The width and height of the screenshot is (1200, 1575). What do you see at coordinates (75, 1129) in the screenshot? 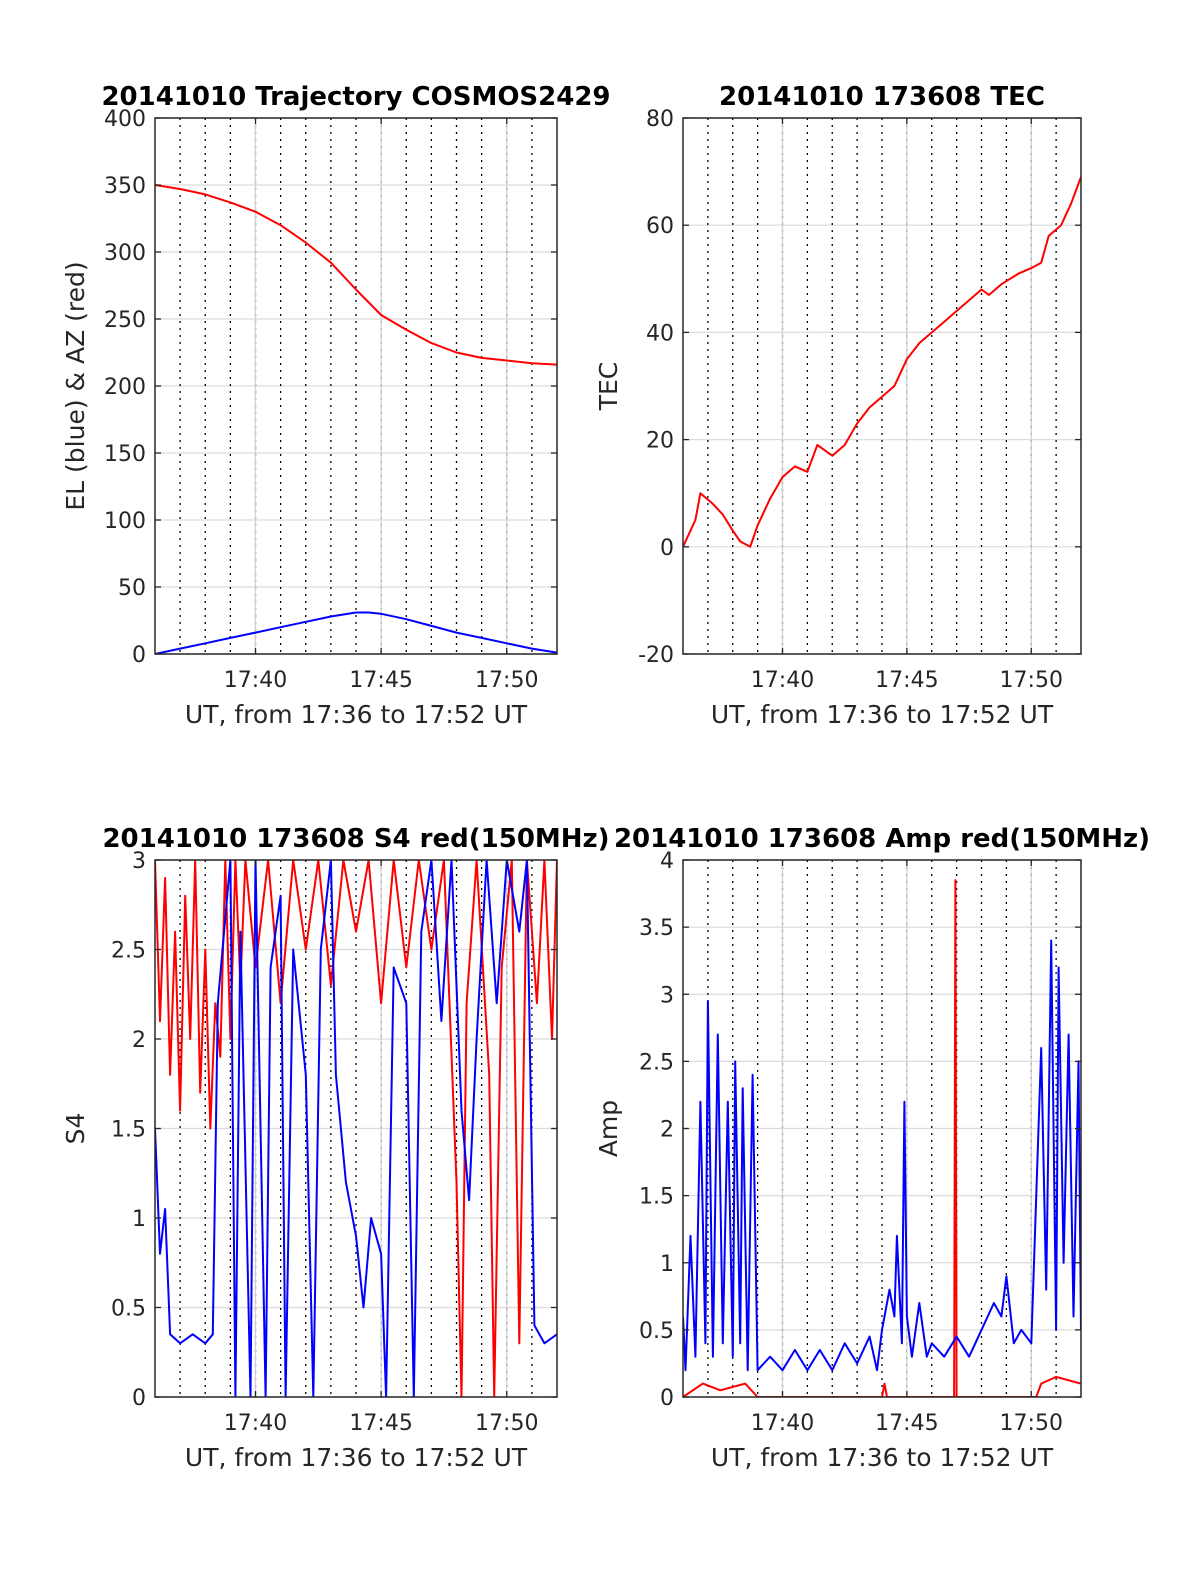
I see `s4-y-axis-label: S4` at bounding box center [75, 1129].